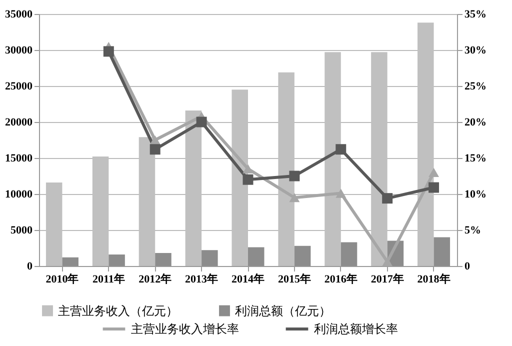 The width and height of the screenshot is (512, 346). What do you see at coordinates (475, 86) in the screenshot?
I see `y2-tick-label: 25%` at bounding box center [475, 86].